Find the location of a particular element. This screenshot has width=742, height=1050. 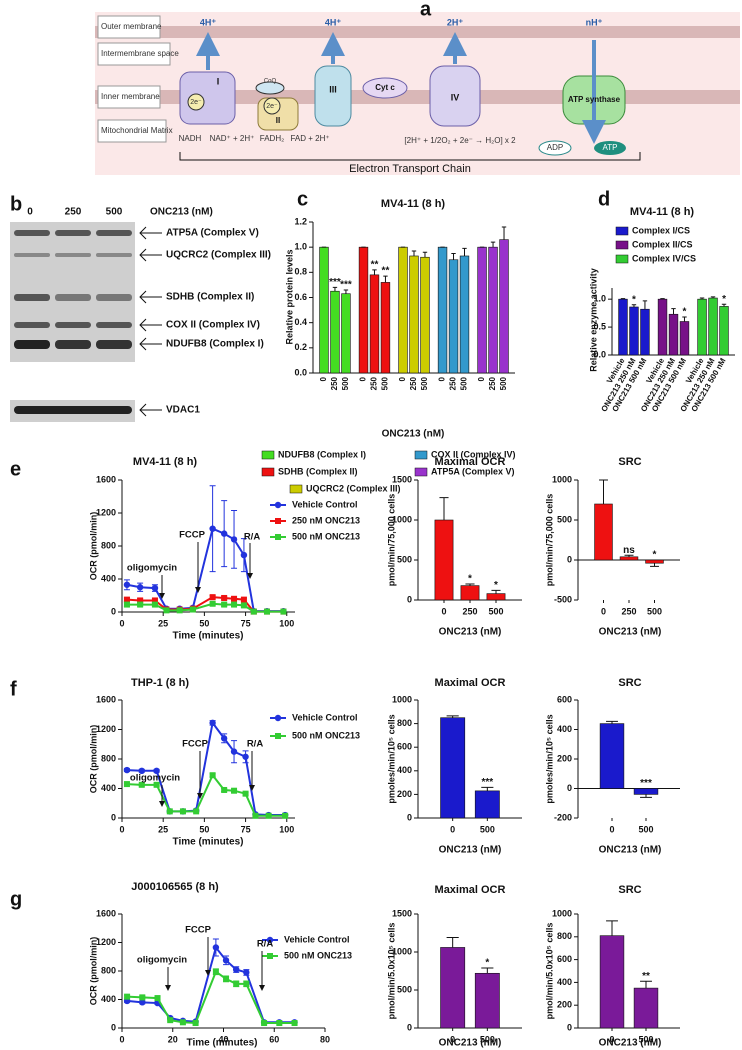

panel-label: d is located at coordinates (604, 199).